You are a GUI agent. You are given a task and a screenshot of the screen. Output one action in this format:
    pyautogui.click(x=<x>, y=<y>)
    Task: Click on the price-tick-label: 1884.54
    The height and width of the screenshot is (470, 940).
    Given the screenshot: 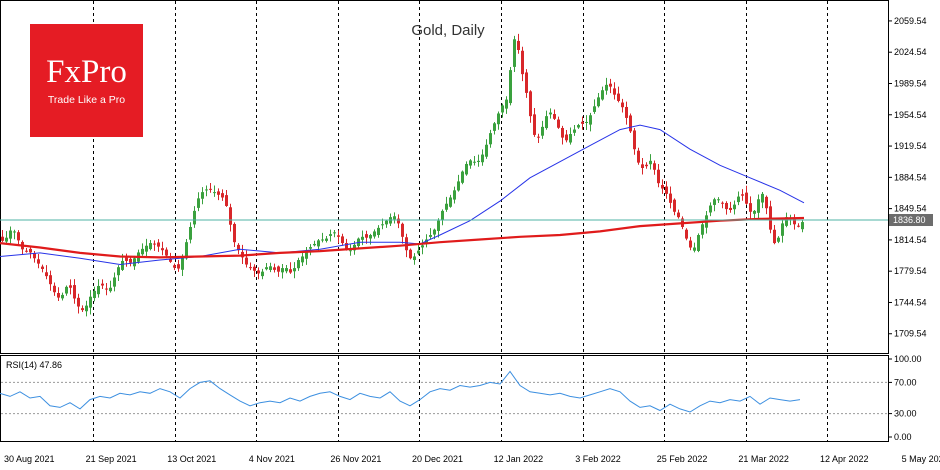 What is the action you would take?
    pyautogui.click(x=910, y=177)
    